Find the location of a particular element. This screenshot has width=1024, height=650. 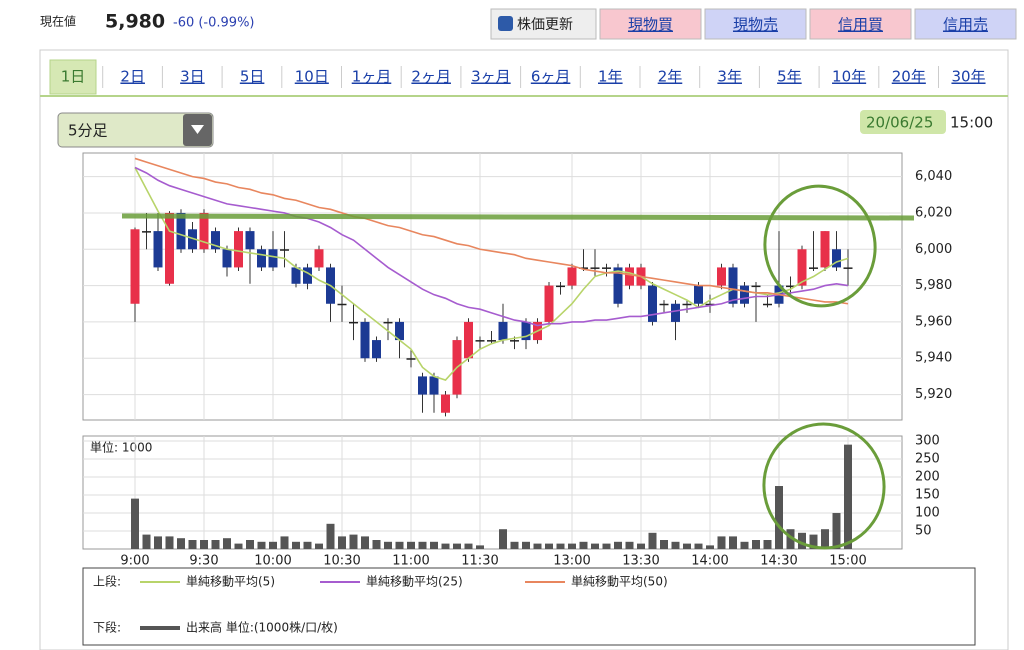

tab: 2日 is located at coordinates (132, 77).